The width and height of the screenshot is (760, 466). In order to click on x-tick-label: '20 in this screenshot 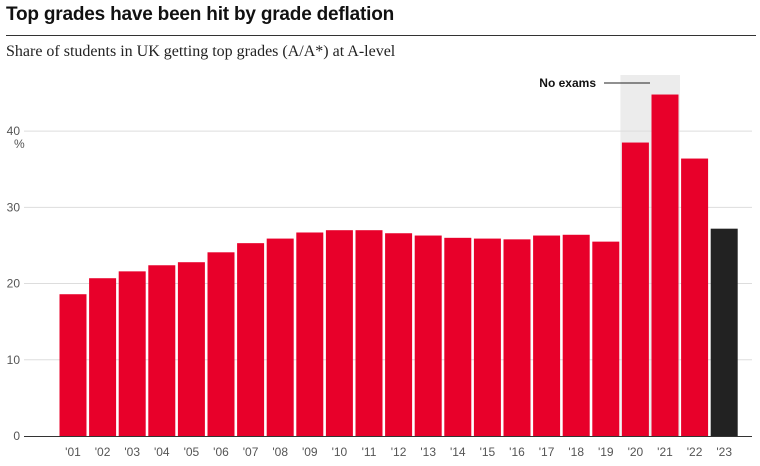, I will do `click(636, 452)`.